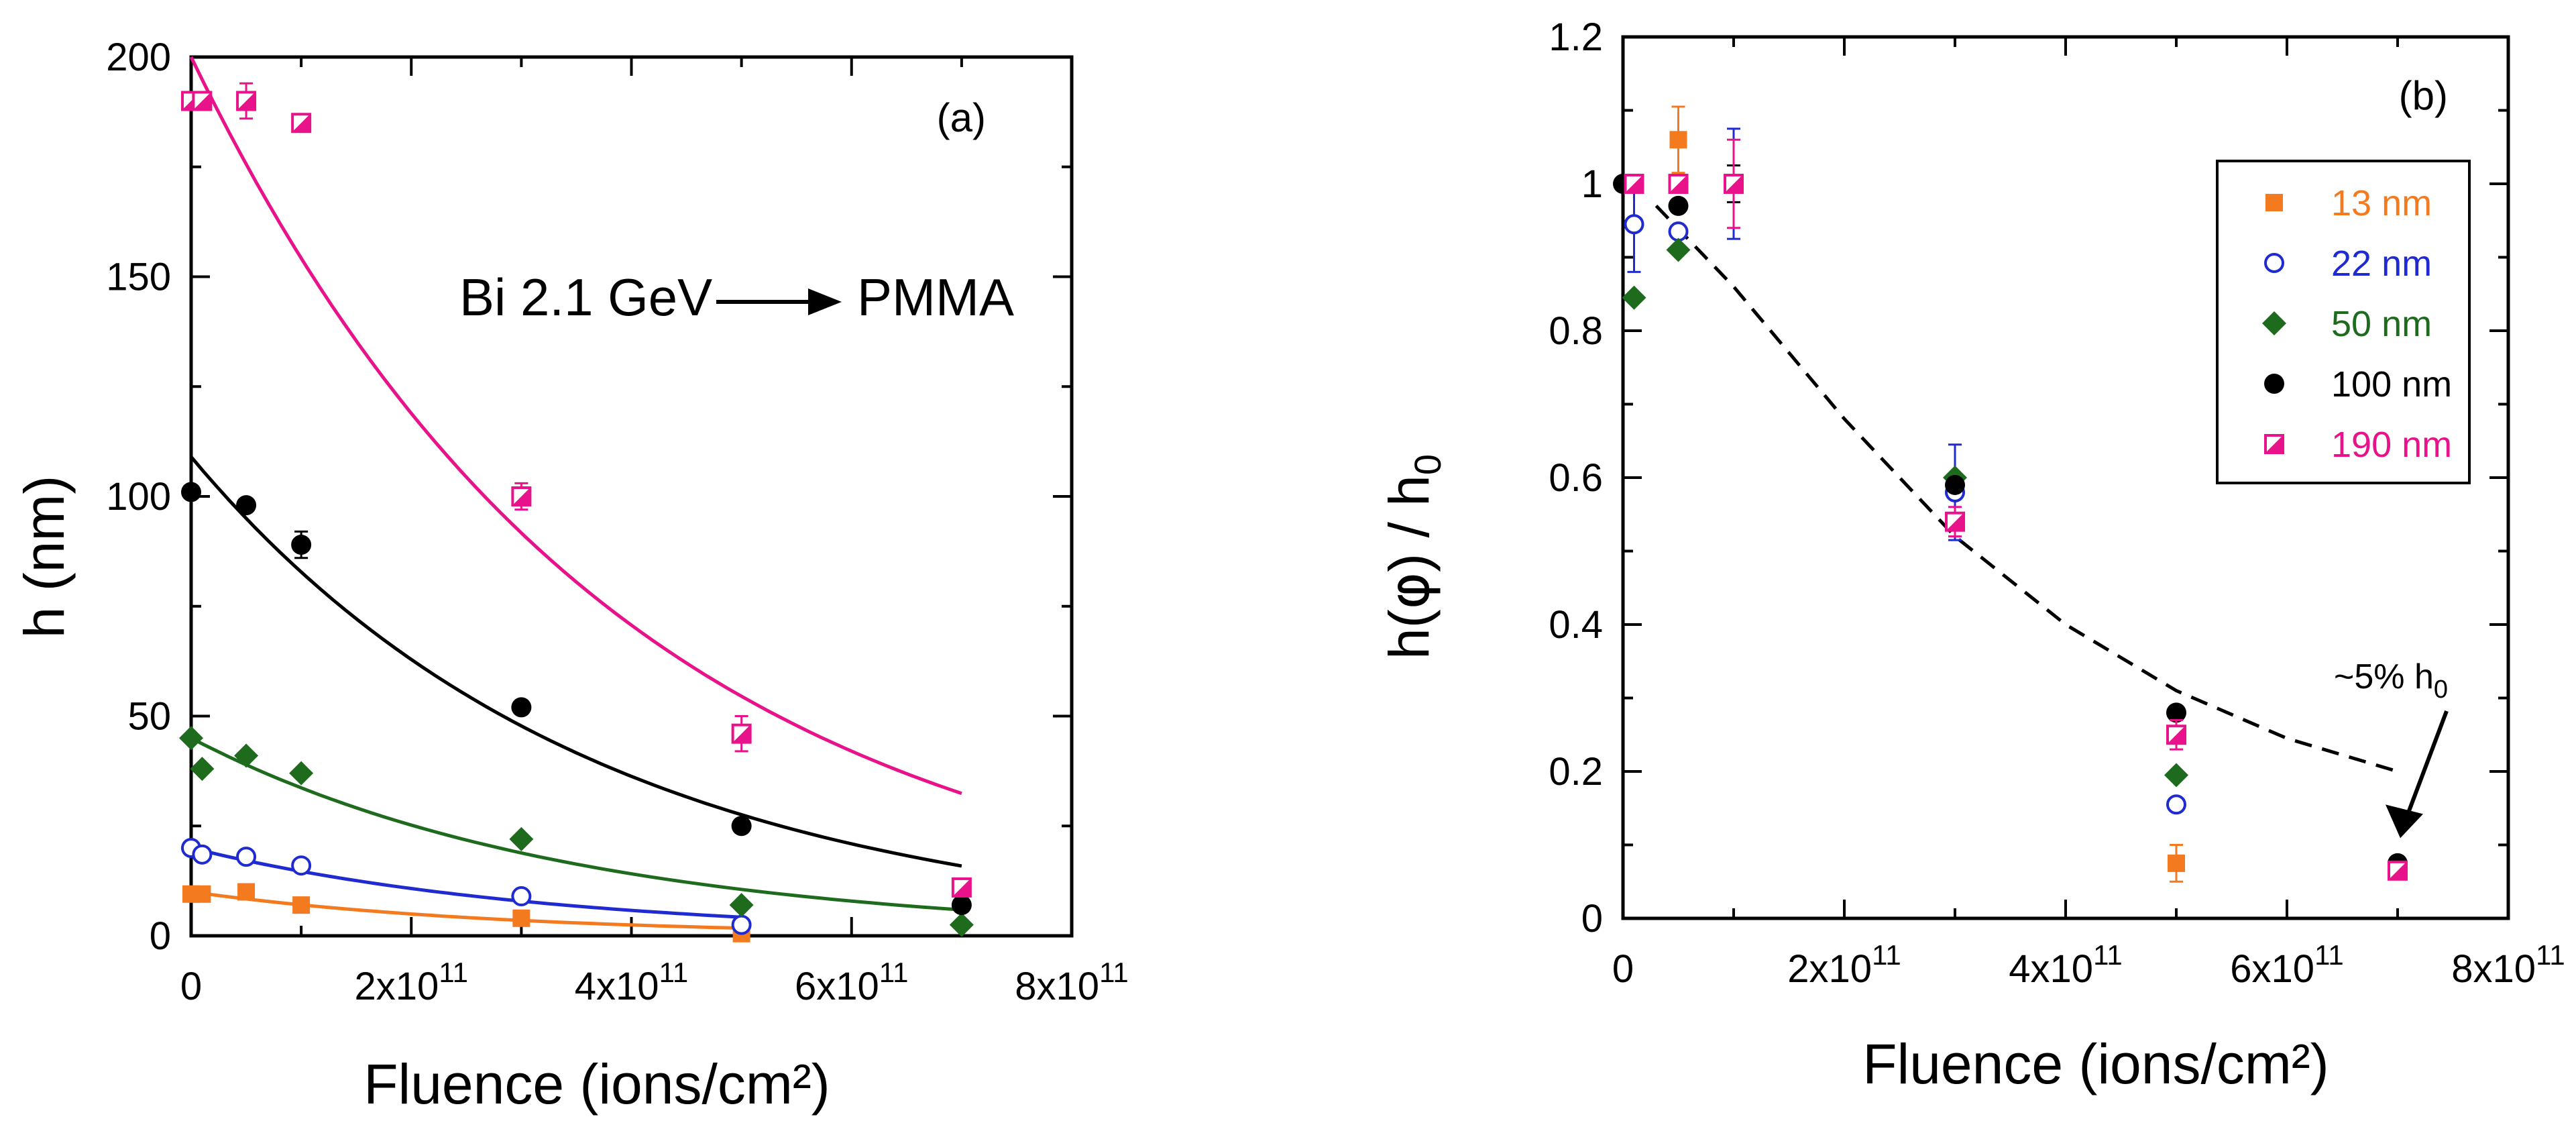  What do you see at coordinates (2051, 969) in the screenshot?
I see `tick-label-base: 4x10` at bounding box center [2051, 969].